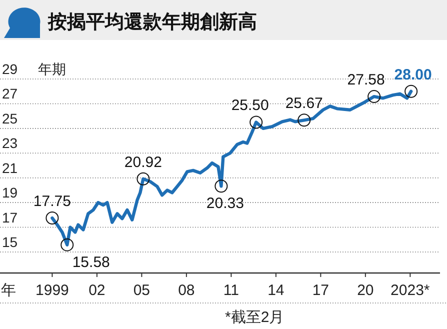  I want to click on y-tick-label: 27, so click(10, 94).